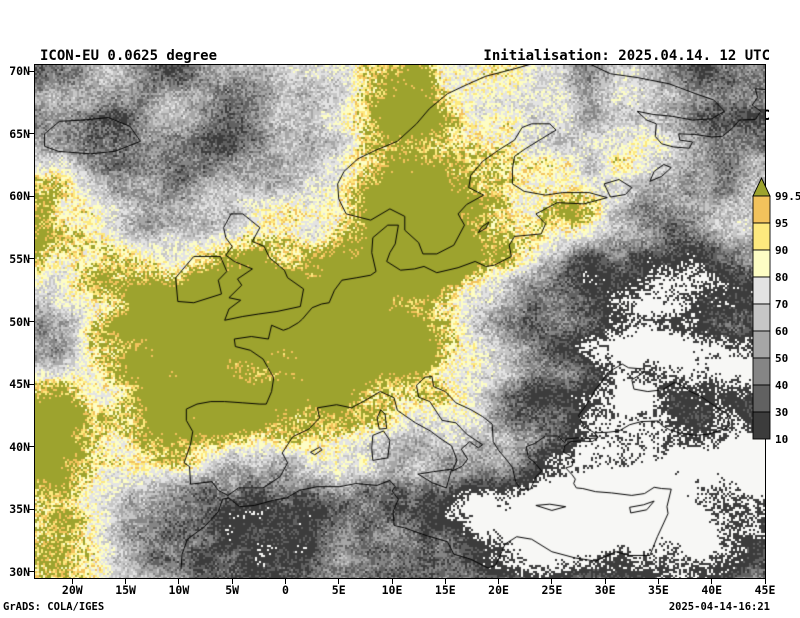 The width and height of the screenshot is (800, 618). What do you see at coordinates (781, 412) in the screenshot?
I see `legend-label: 30` at bounding box center [781, 412].